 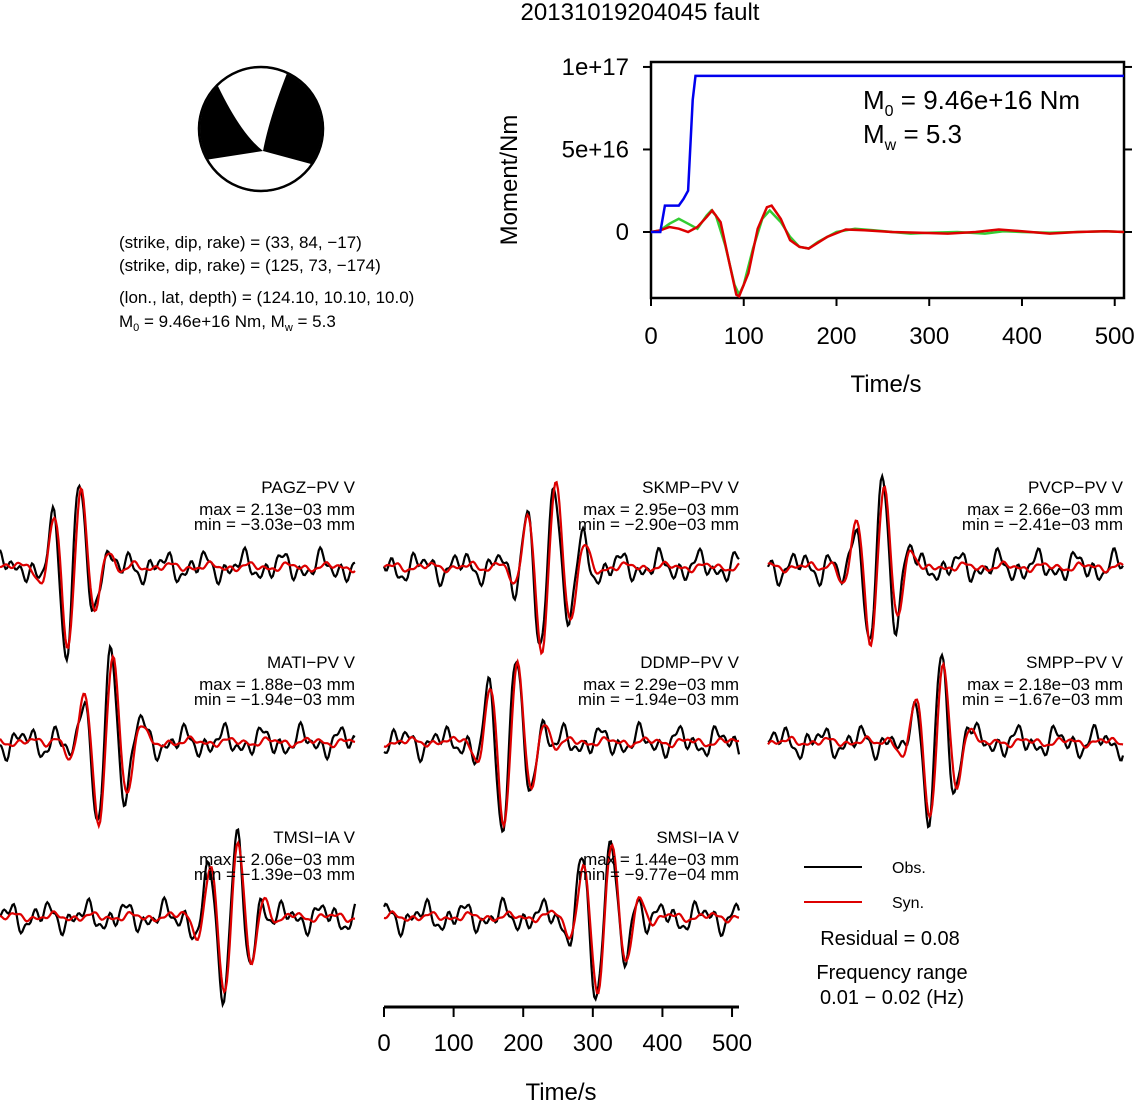 What do you see at coordinates (454, 1043) in the screenshot?
I see `waveform-xtick-label: 100` at bounding box center [454, 1043].